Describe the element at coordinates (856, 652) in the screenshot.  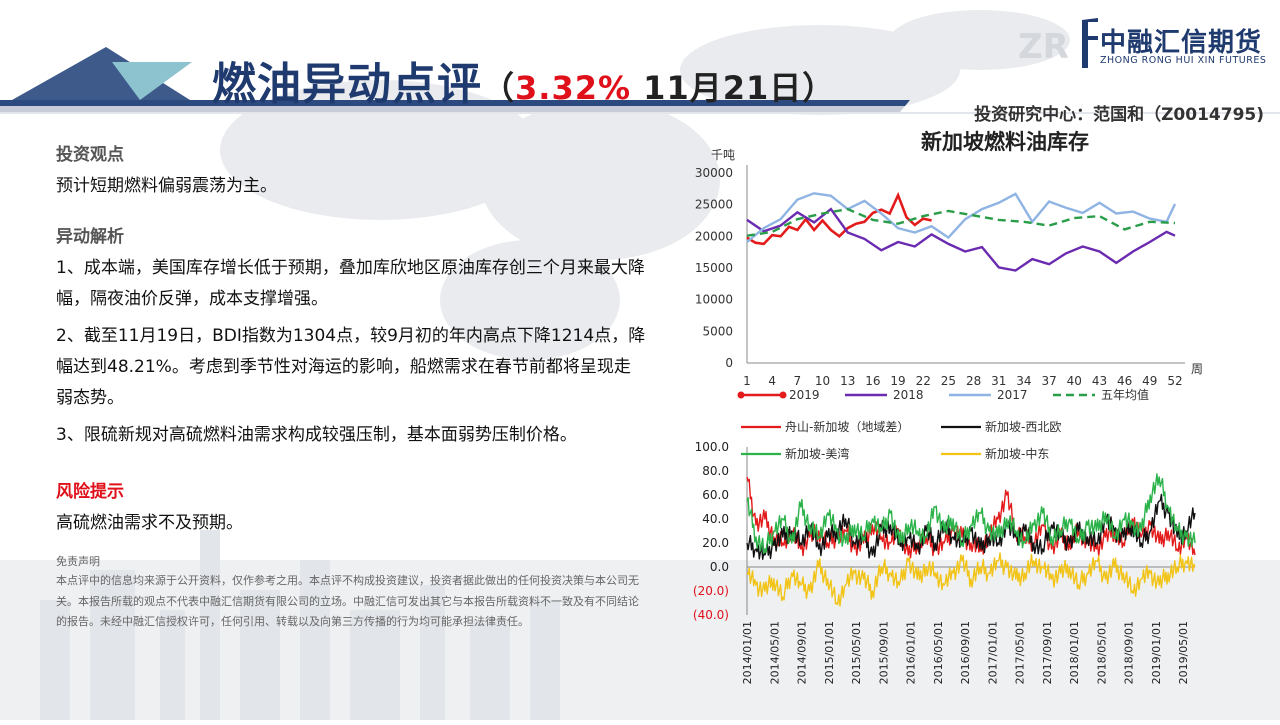
I see `chart2-xtick-label: 2015/05/01` at that location.